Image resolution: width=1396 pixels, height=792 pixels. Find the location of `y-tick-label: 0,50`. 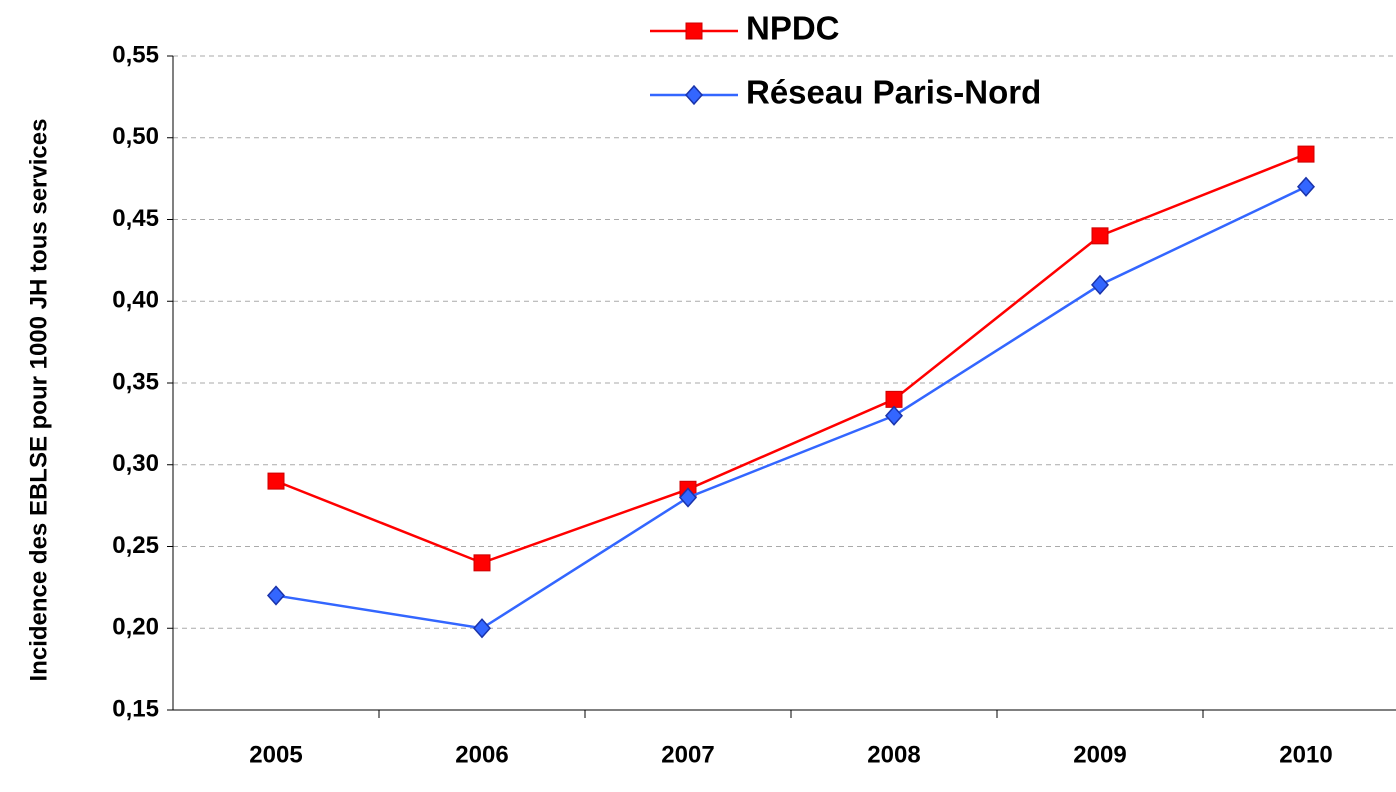

y-tick-label: 0,50 is located at coordinates (135, 136).